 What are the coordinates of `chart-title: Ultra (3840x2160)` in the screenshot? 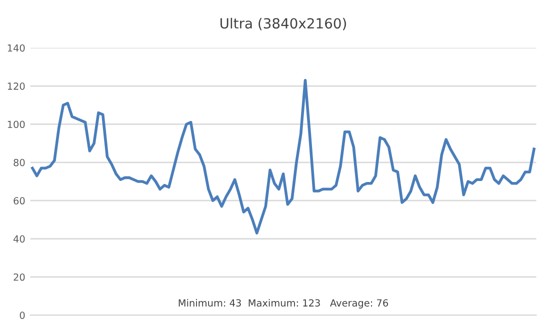 It's located at (283, 24).